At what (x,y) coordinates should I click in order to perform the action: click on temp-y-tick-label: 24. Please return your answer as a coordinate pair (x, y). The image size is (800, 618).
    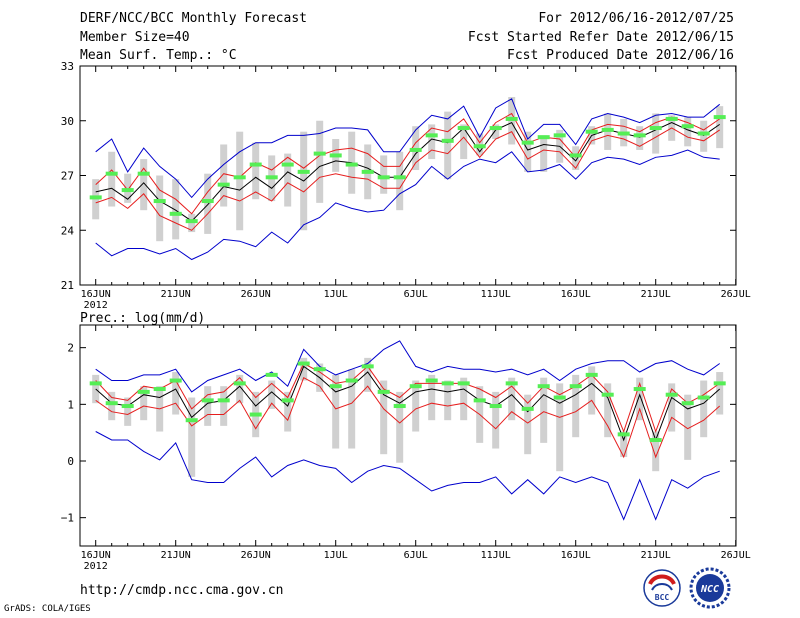
    Looking at the image, I should click on (68, 230).